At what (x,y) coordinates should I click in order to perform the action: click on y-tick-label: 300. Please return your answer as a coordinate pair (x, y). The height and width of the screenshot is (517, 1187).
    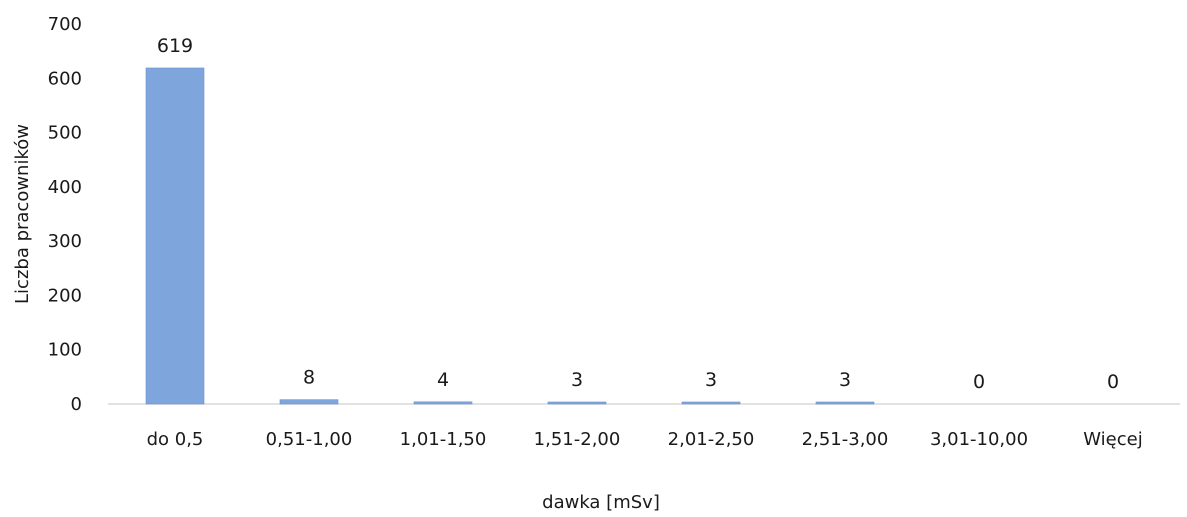
    Looking at the image, I should click on (65, 241).